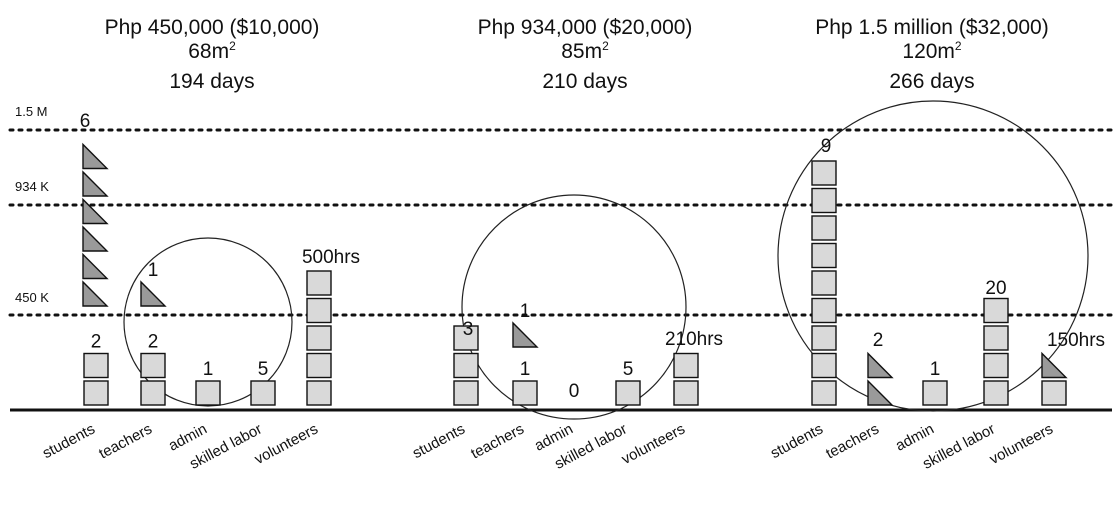 The height and width of the screenshot is (511, 1119). Describe the element at coordinates (468, 329) in the screenshot. I see `p2-students-count: 3` at that location.